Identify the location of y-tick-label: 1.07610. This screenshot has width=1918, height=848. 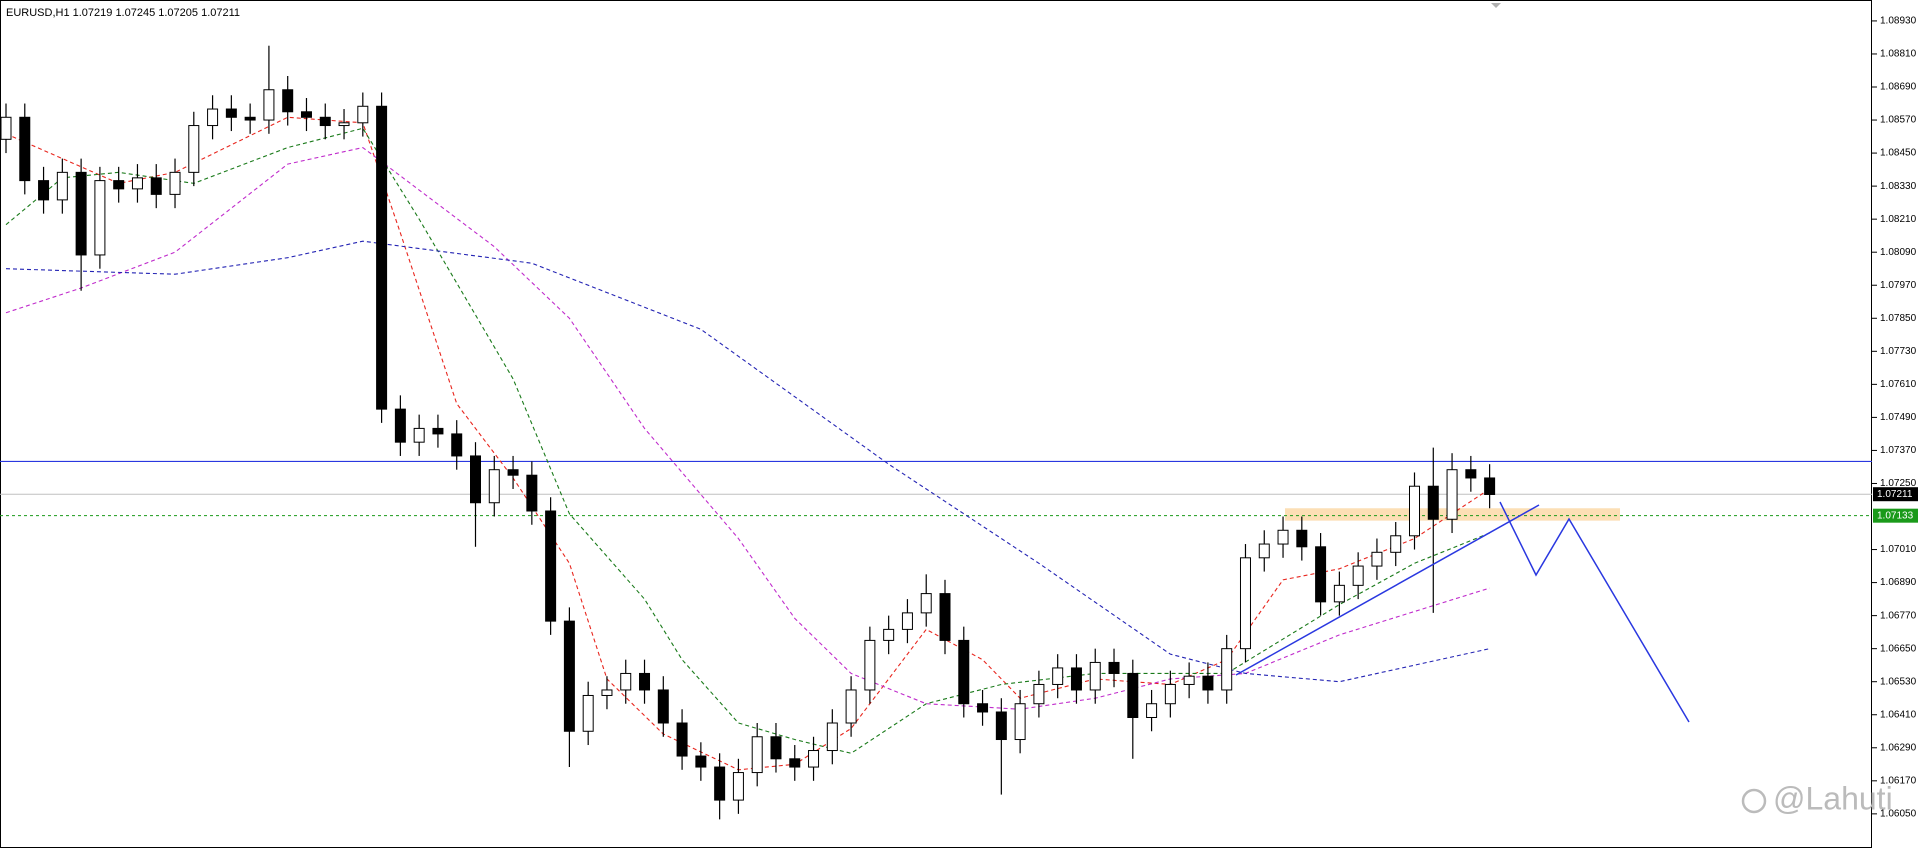
(1898, 384).